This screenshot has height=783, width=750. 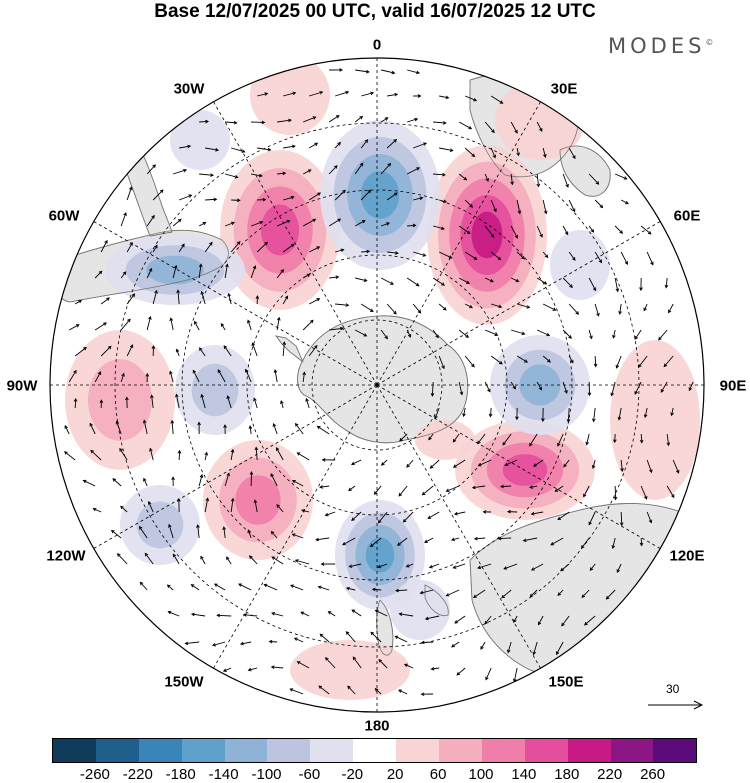 I want to click on colorbar-tick-label: -100, so click(x=266, y=774).